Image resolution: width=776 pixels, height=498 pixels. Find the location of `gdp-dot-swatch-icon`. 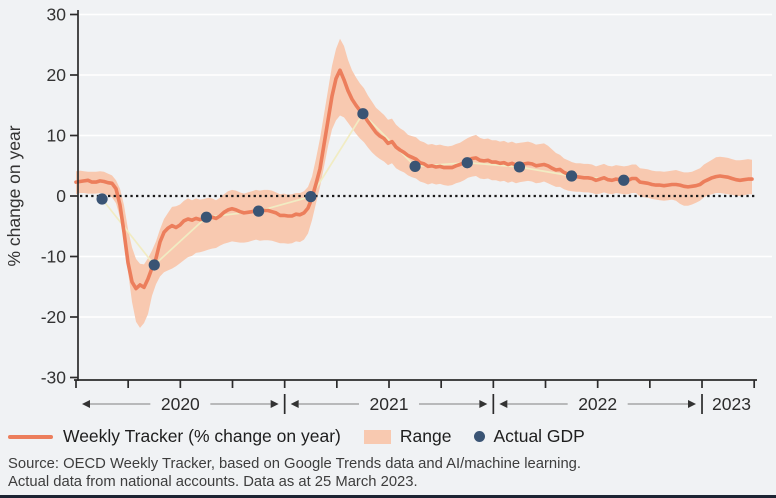

gdp-dot-swatch-icon is located at coordinates (480, 436).